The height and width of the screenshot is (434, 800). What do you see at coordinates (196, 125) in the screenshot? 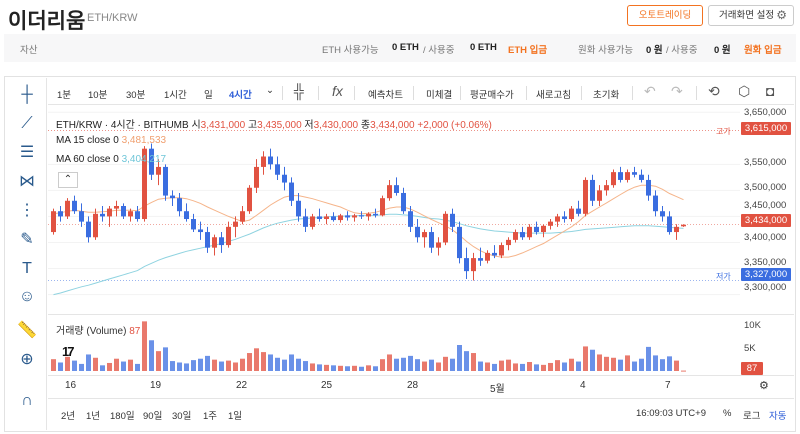
I see `open-label: 시` at bounding box center [196, 125].